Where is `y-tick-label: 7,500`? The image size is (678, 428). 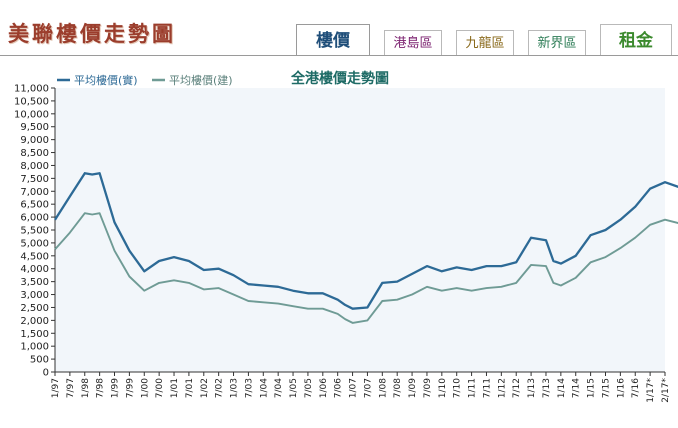
y-tick-label: 7,500 is located at coordinates (34, 179).